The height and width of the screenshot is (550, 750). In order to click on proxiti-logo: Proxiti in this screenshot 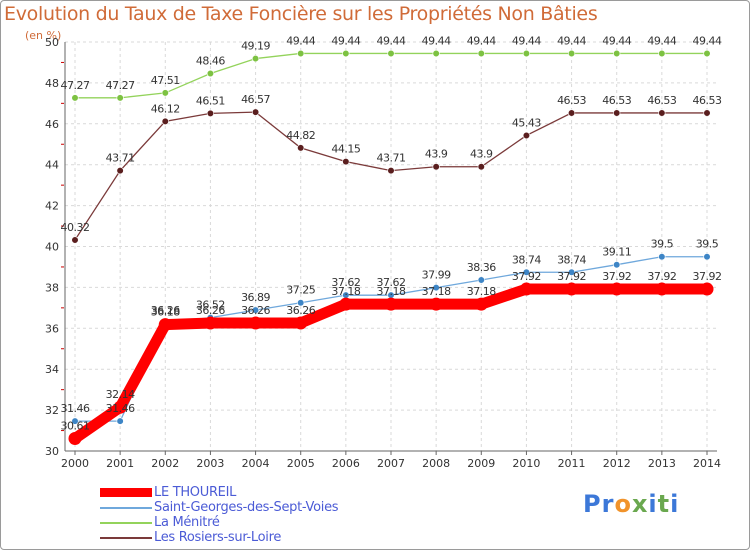, I will do `click(631, 504)`.